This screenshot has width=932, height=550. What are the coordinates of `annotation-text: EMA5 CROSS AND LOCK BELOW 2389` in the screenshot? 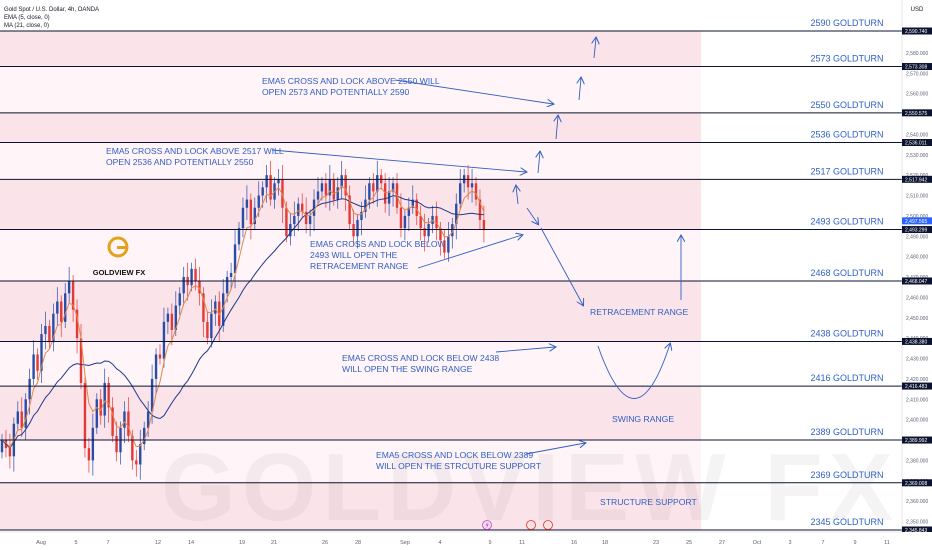 It's located at (454, 455).